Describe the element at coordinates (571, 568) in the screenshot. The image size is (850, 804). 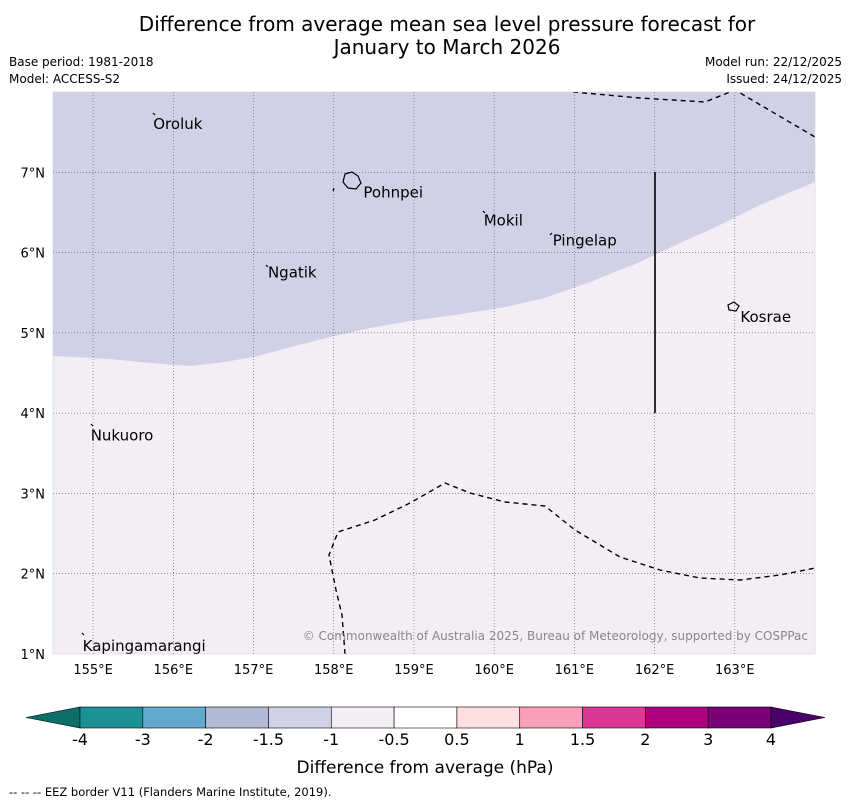
I see `eez-border-south` at that location.